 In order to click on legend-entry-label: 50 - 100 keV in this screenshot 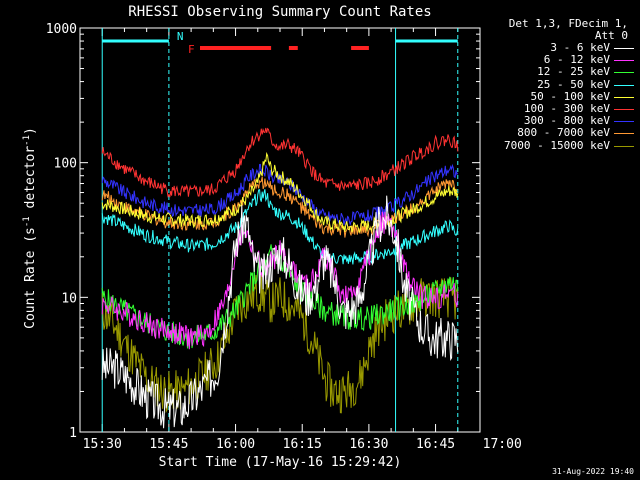, I will do `click(570, 96)`.